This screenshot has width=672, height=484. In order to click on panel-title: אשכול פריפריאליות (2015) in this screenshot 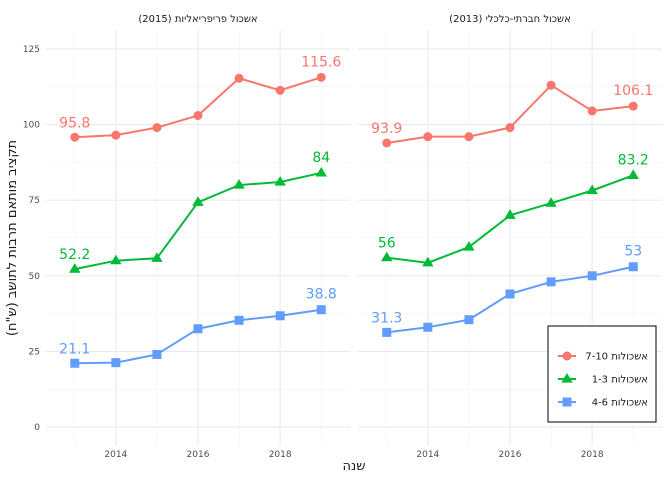, I will do `click(197, 19)`.